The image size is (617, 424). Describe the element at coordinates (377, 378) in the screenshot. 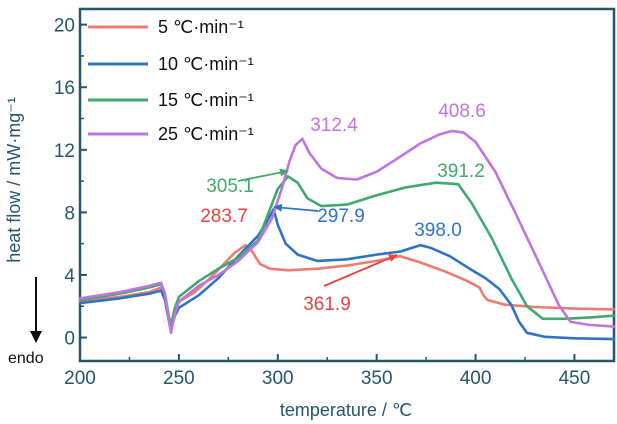

I see `x-tick-label: 350` at that location.